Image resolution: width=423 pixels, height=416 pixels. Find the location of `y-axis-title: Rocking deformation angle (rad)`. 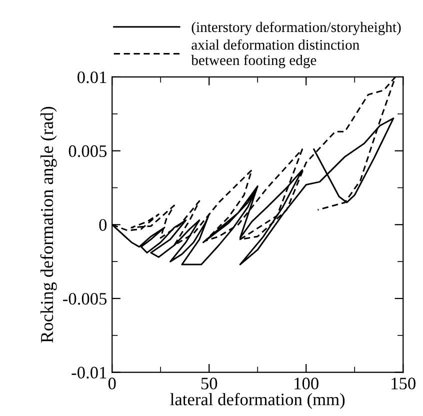

y-axis-title: Rocking deformation angle (rad) is located at coordinates (48, 224).